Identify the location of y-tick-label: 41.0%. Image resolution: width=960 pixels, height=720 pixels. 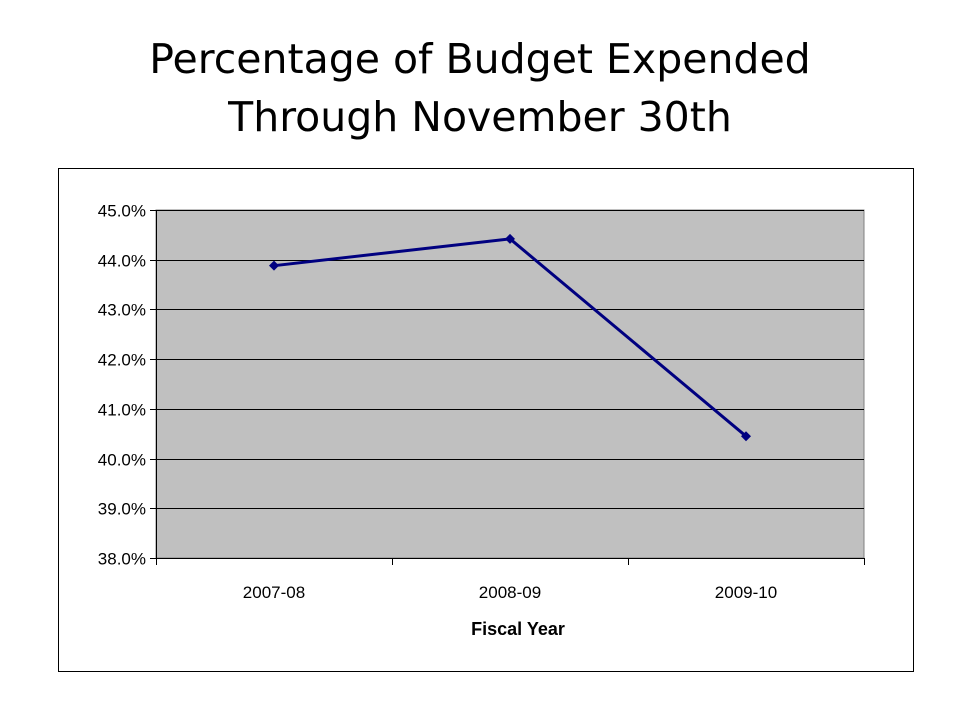
(122, 410).